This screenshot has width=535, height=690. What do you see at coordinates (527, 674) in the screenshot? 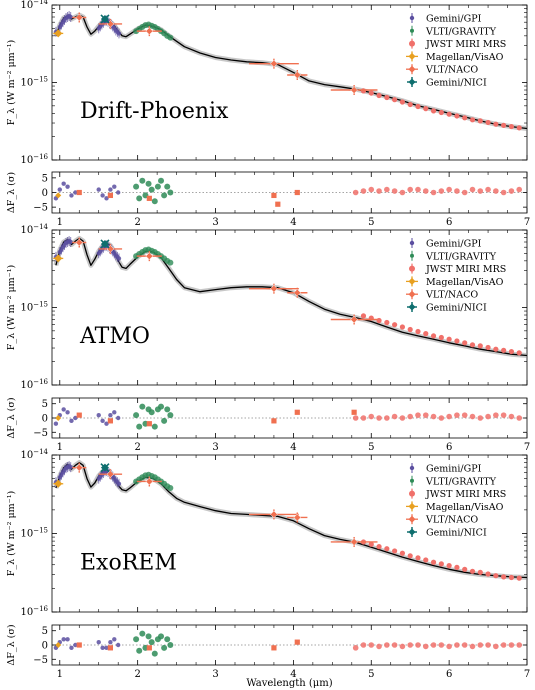
I see `x-tick-label: 7` at bounding box center [527, 674].